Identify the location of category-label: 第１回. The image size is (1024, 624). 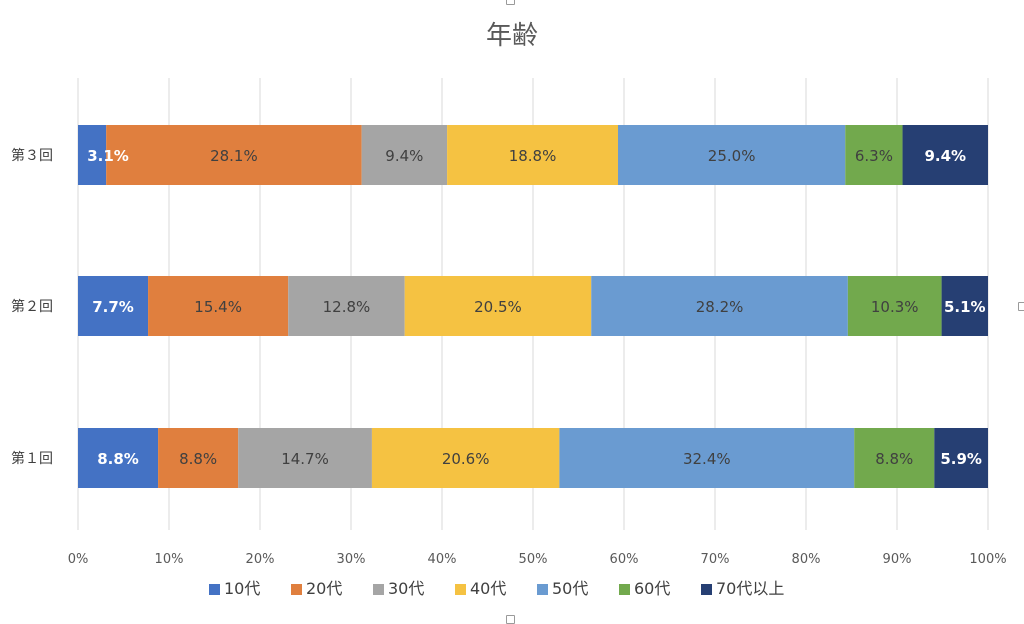
(32, 458).